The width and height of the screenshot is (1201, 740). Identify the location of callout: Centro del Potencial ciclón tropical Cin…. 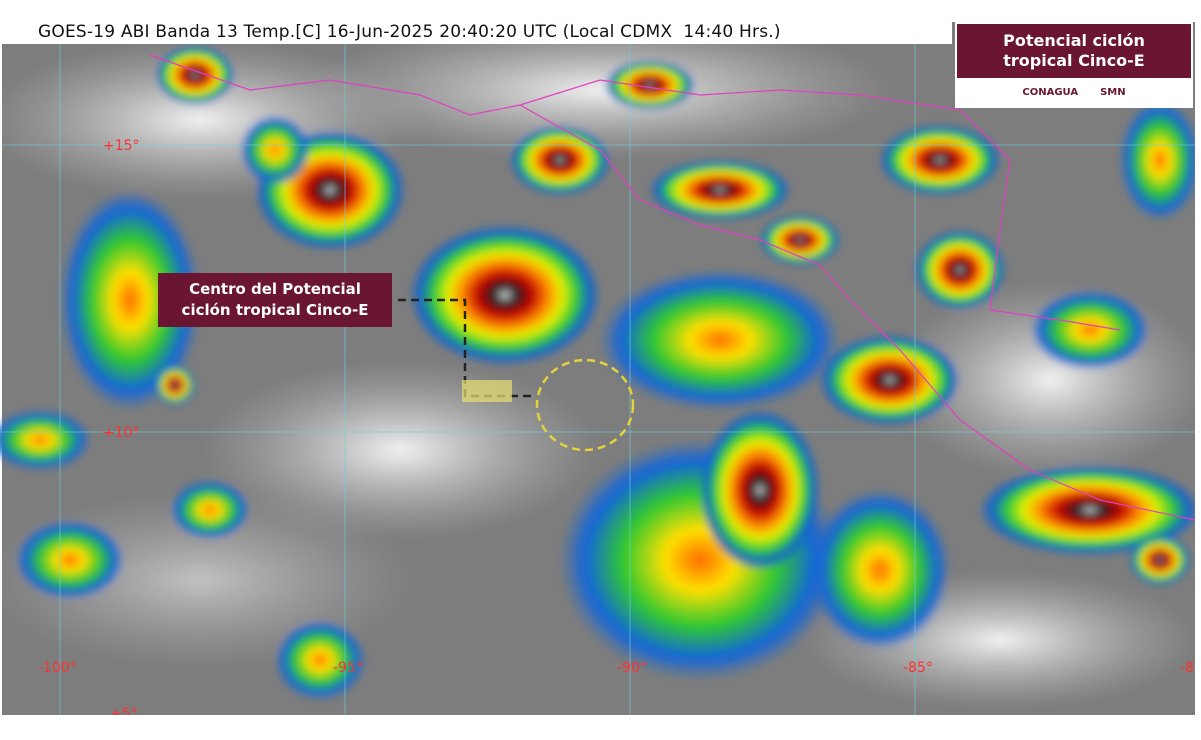
(275, 300).